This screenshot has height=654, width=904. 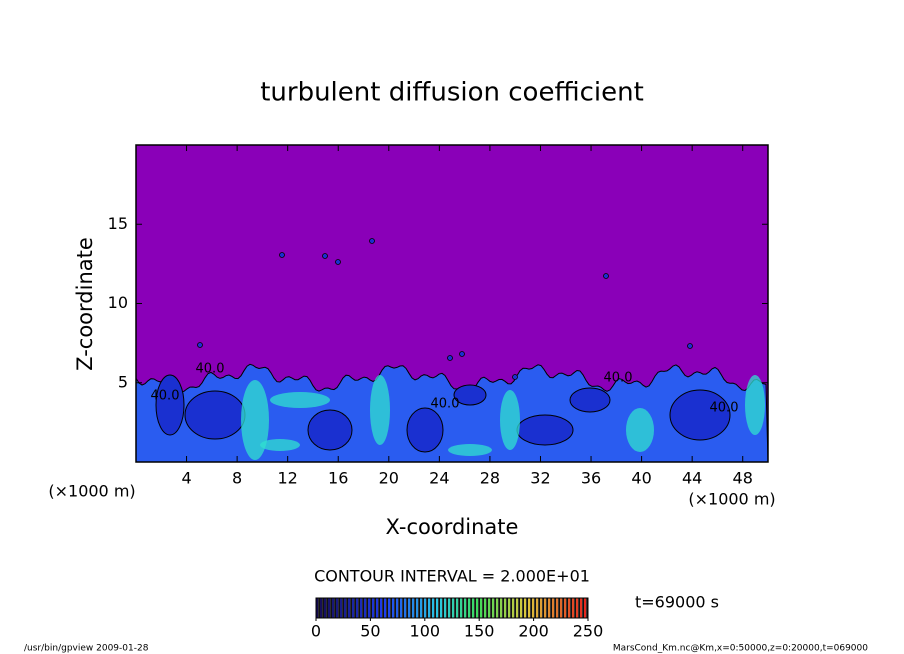 I want to click on colorbar-frame, so click(x=452, y=608).